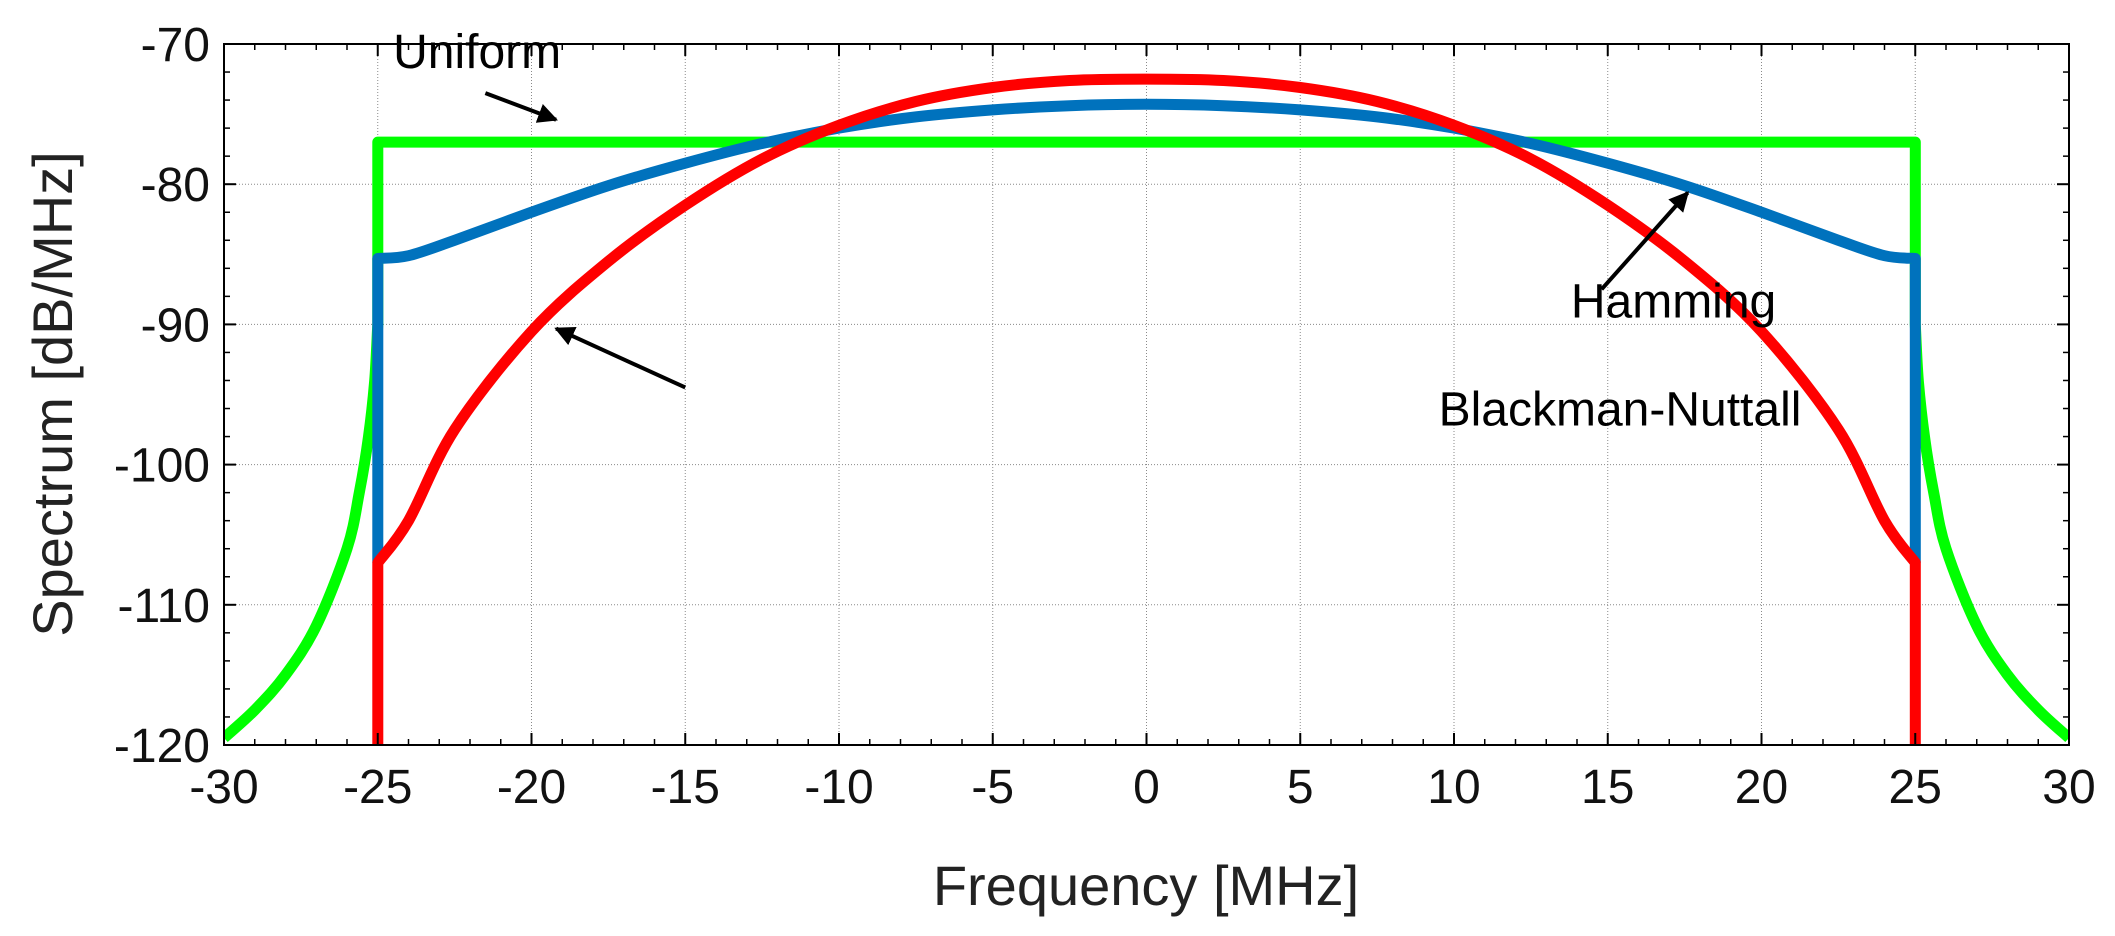 The width and height of the screenshot is (2115, 936). Describe the element at coordinates (1761, 787) in the screenshot. I see `x-tick-label: 20` at that location.